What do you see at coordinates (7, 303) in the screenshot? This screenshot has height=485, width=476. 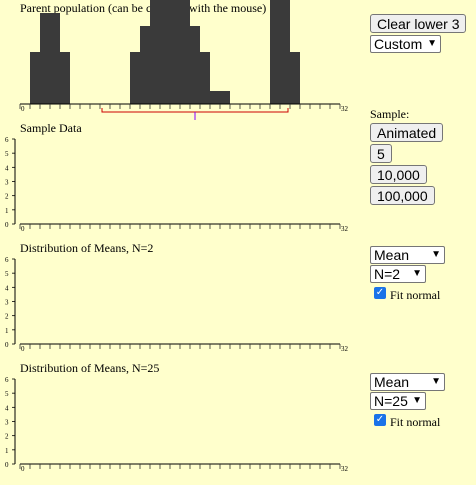 I see `means2-y-tick-label: 3` at bounding box center [7, 303].